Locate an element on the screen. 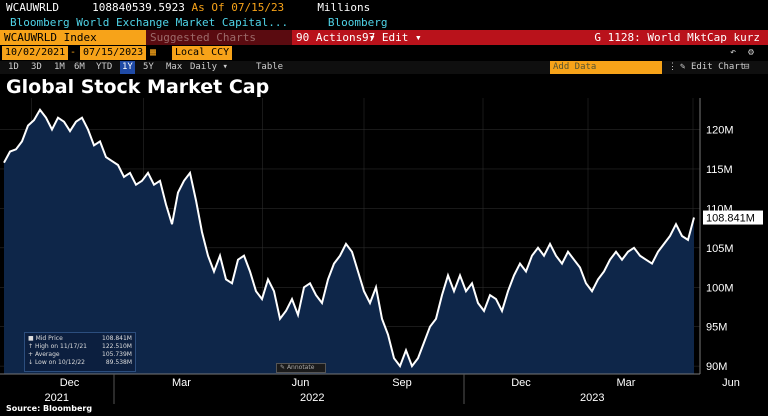 The image size is (768, 416). last-price: 108840539.5923 is located at coordinates (138, 7).